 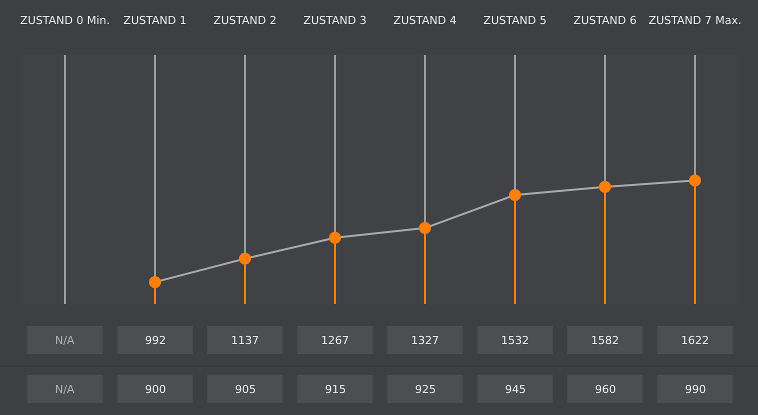 I want to click on data-label: 1532, so click(x=515, y=340).